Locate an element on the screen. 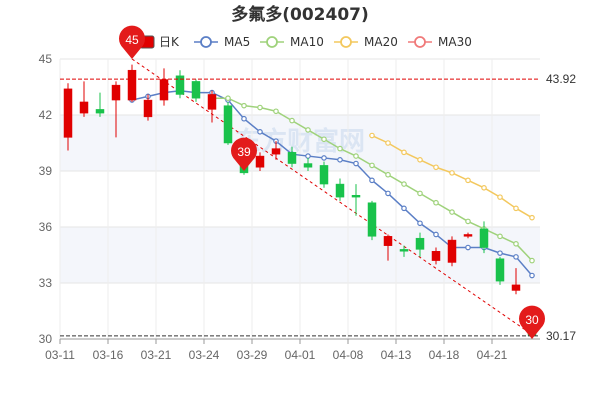 Image resolution: width=600 pixels, height=400 pixels. marker-label: 30 is located at coordinates (532, 320).